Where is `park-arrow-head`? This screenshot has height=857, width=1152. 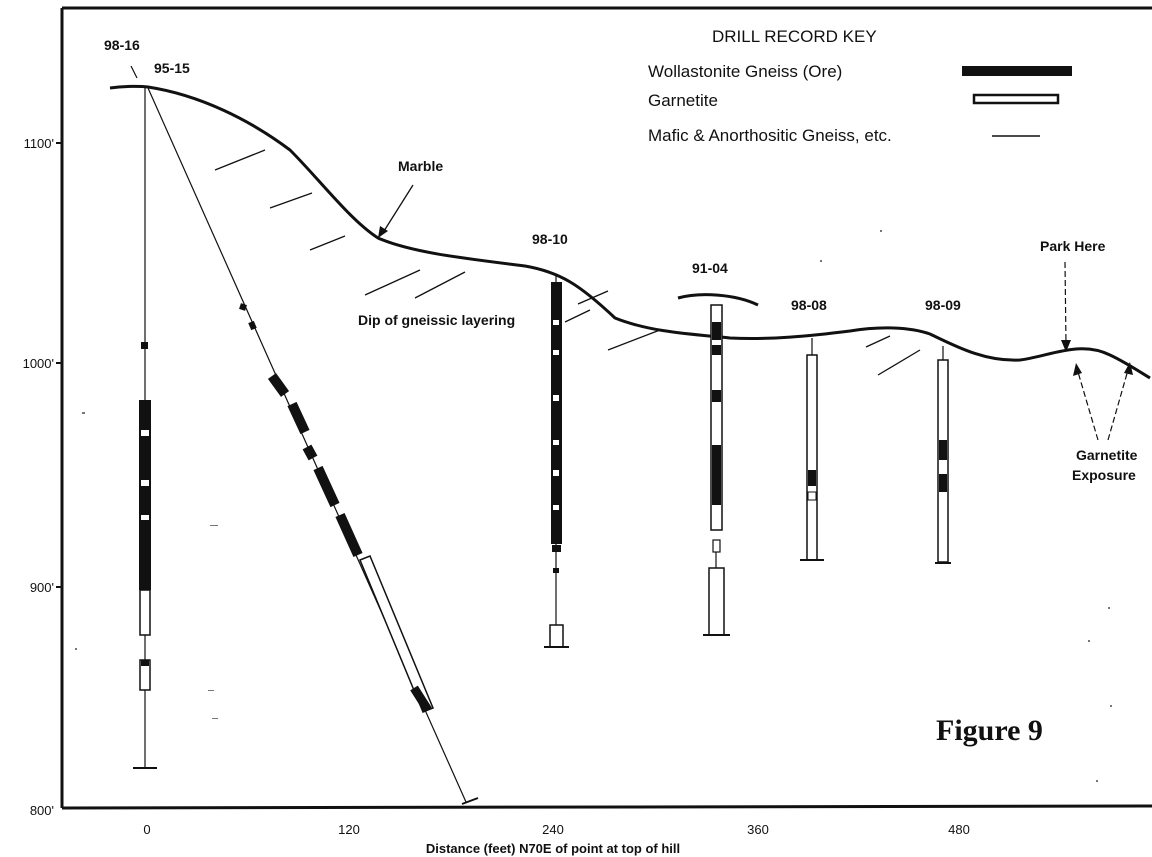 park-arrow-head is located at coordinates (1066, 346).